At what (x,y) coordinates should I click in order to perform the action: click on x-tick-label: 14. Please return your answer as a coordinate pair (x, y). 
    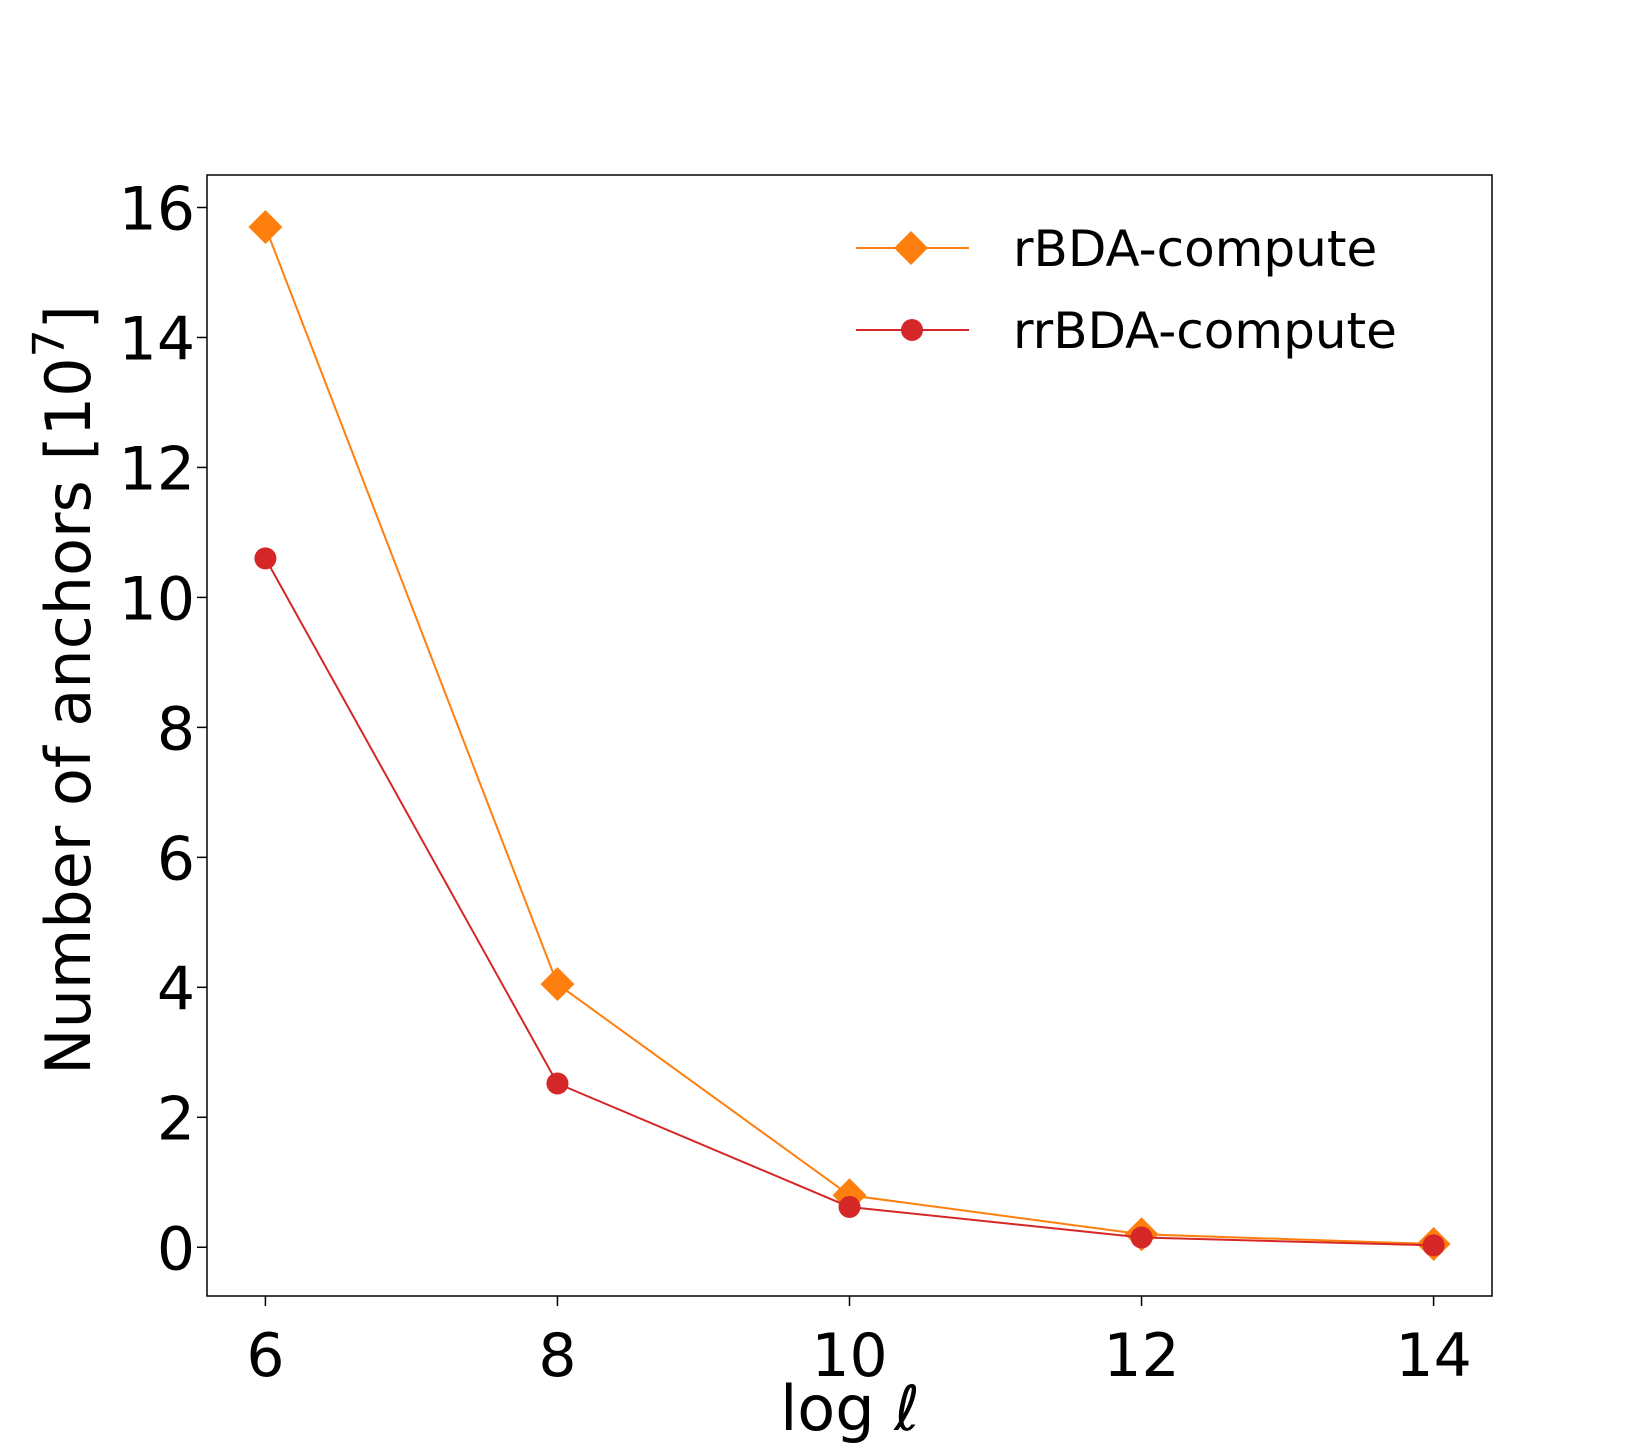
    Looking at the image, I should click on (1433, 1356).